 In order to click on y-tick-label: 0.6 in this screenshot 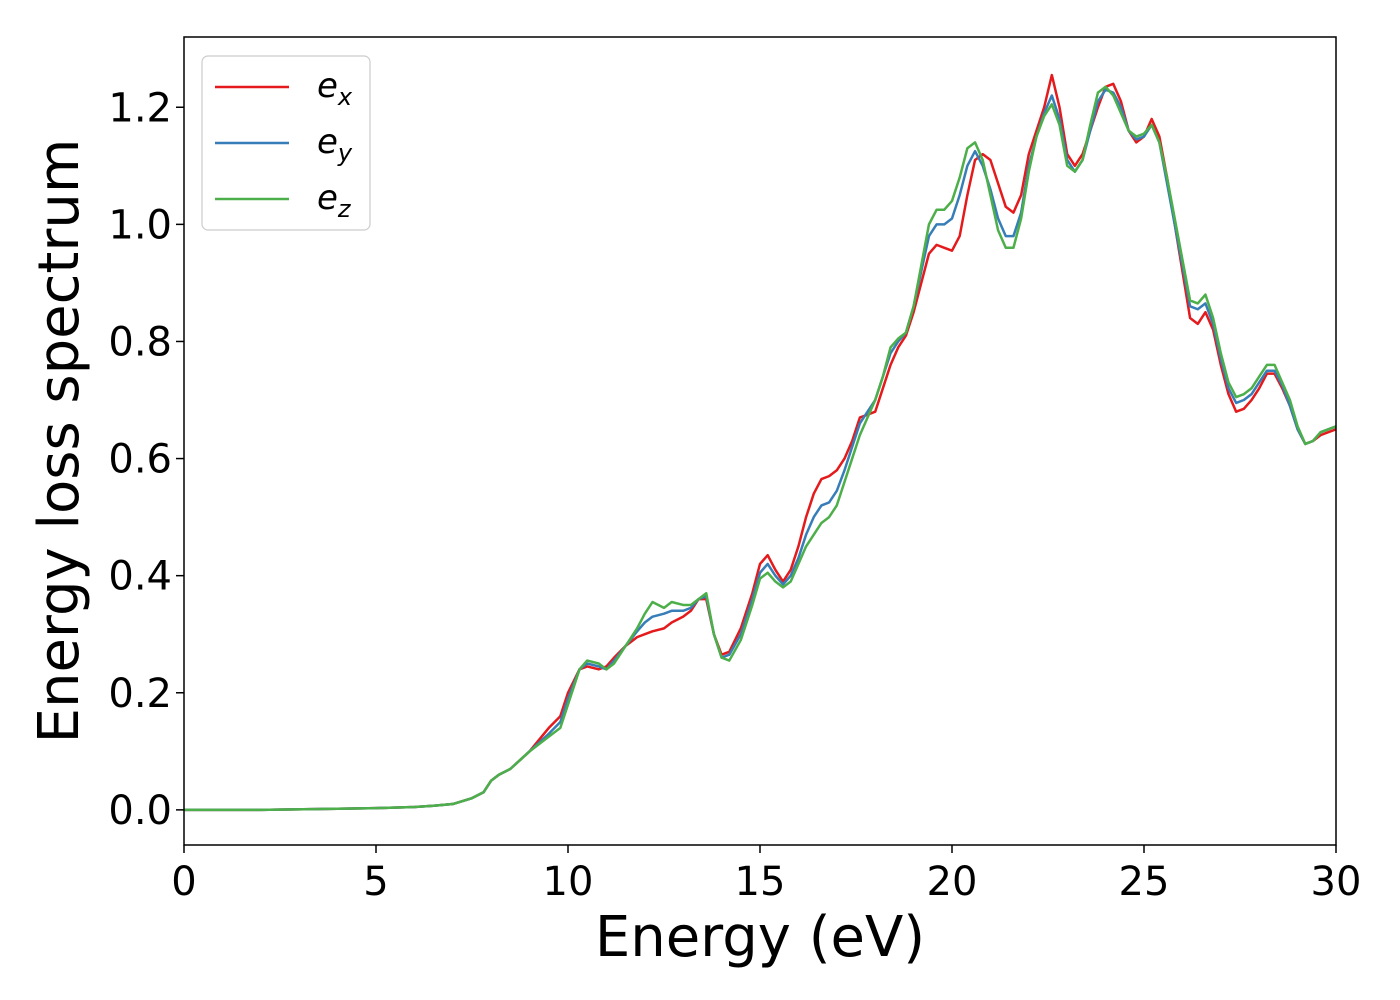, I will do `click(140, 460)`.